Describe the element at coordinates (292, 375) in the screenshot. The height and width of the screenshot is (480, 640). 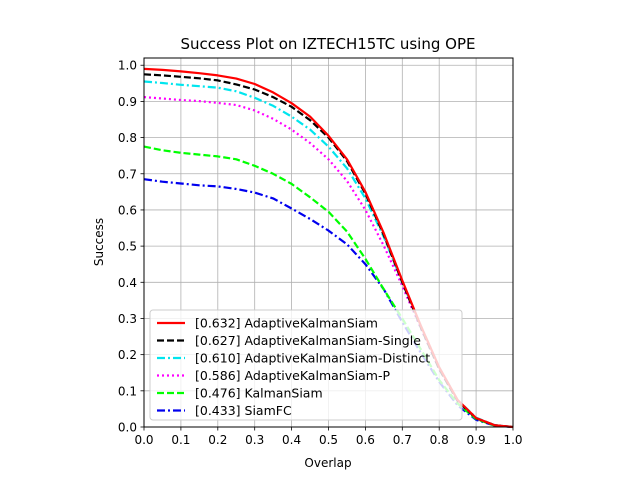
I see `legend-entry-label: [0.586] AdaptiveKalmanSiam-P` at that location.